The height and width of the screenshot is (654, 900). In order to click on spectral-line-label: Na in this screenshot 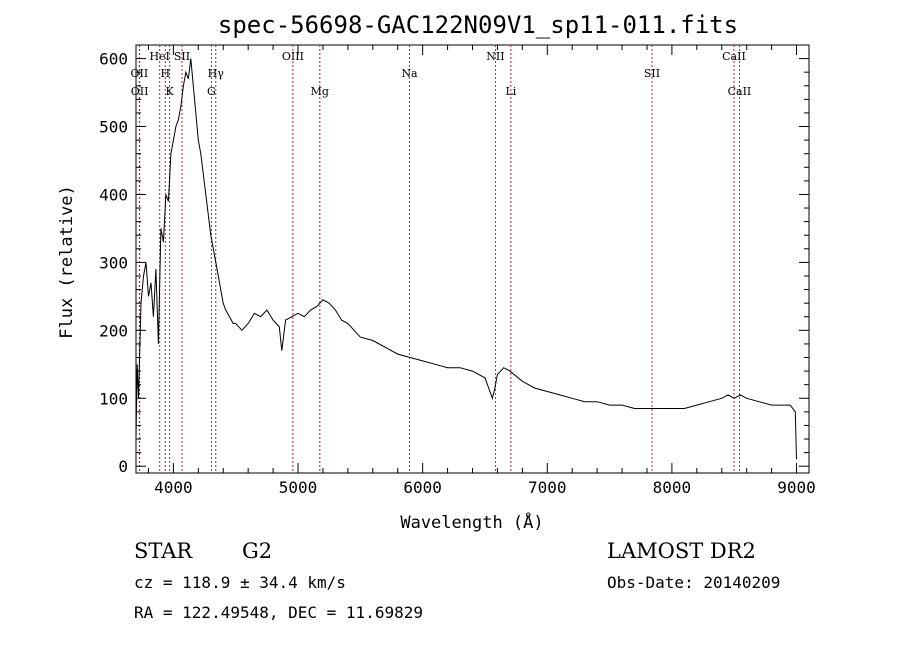, I will do `click(409, 73)`.